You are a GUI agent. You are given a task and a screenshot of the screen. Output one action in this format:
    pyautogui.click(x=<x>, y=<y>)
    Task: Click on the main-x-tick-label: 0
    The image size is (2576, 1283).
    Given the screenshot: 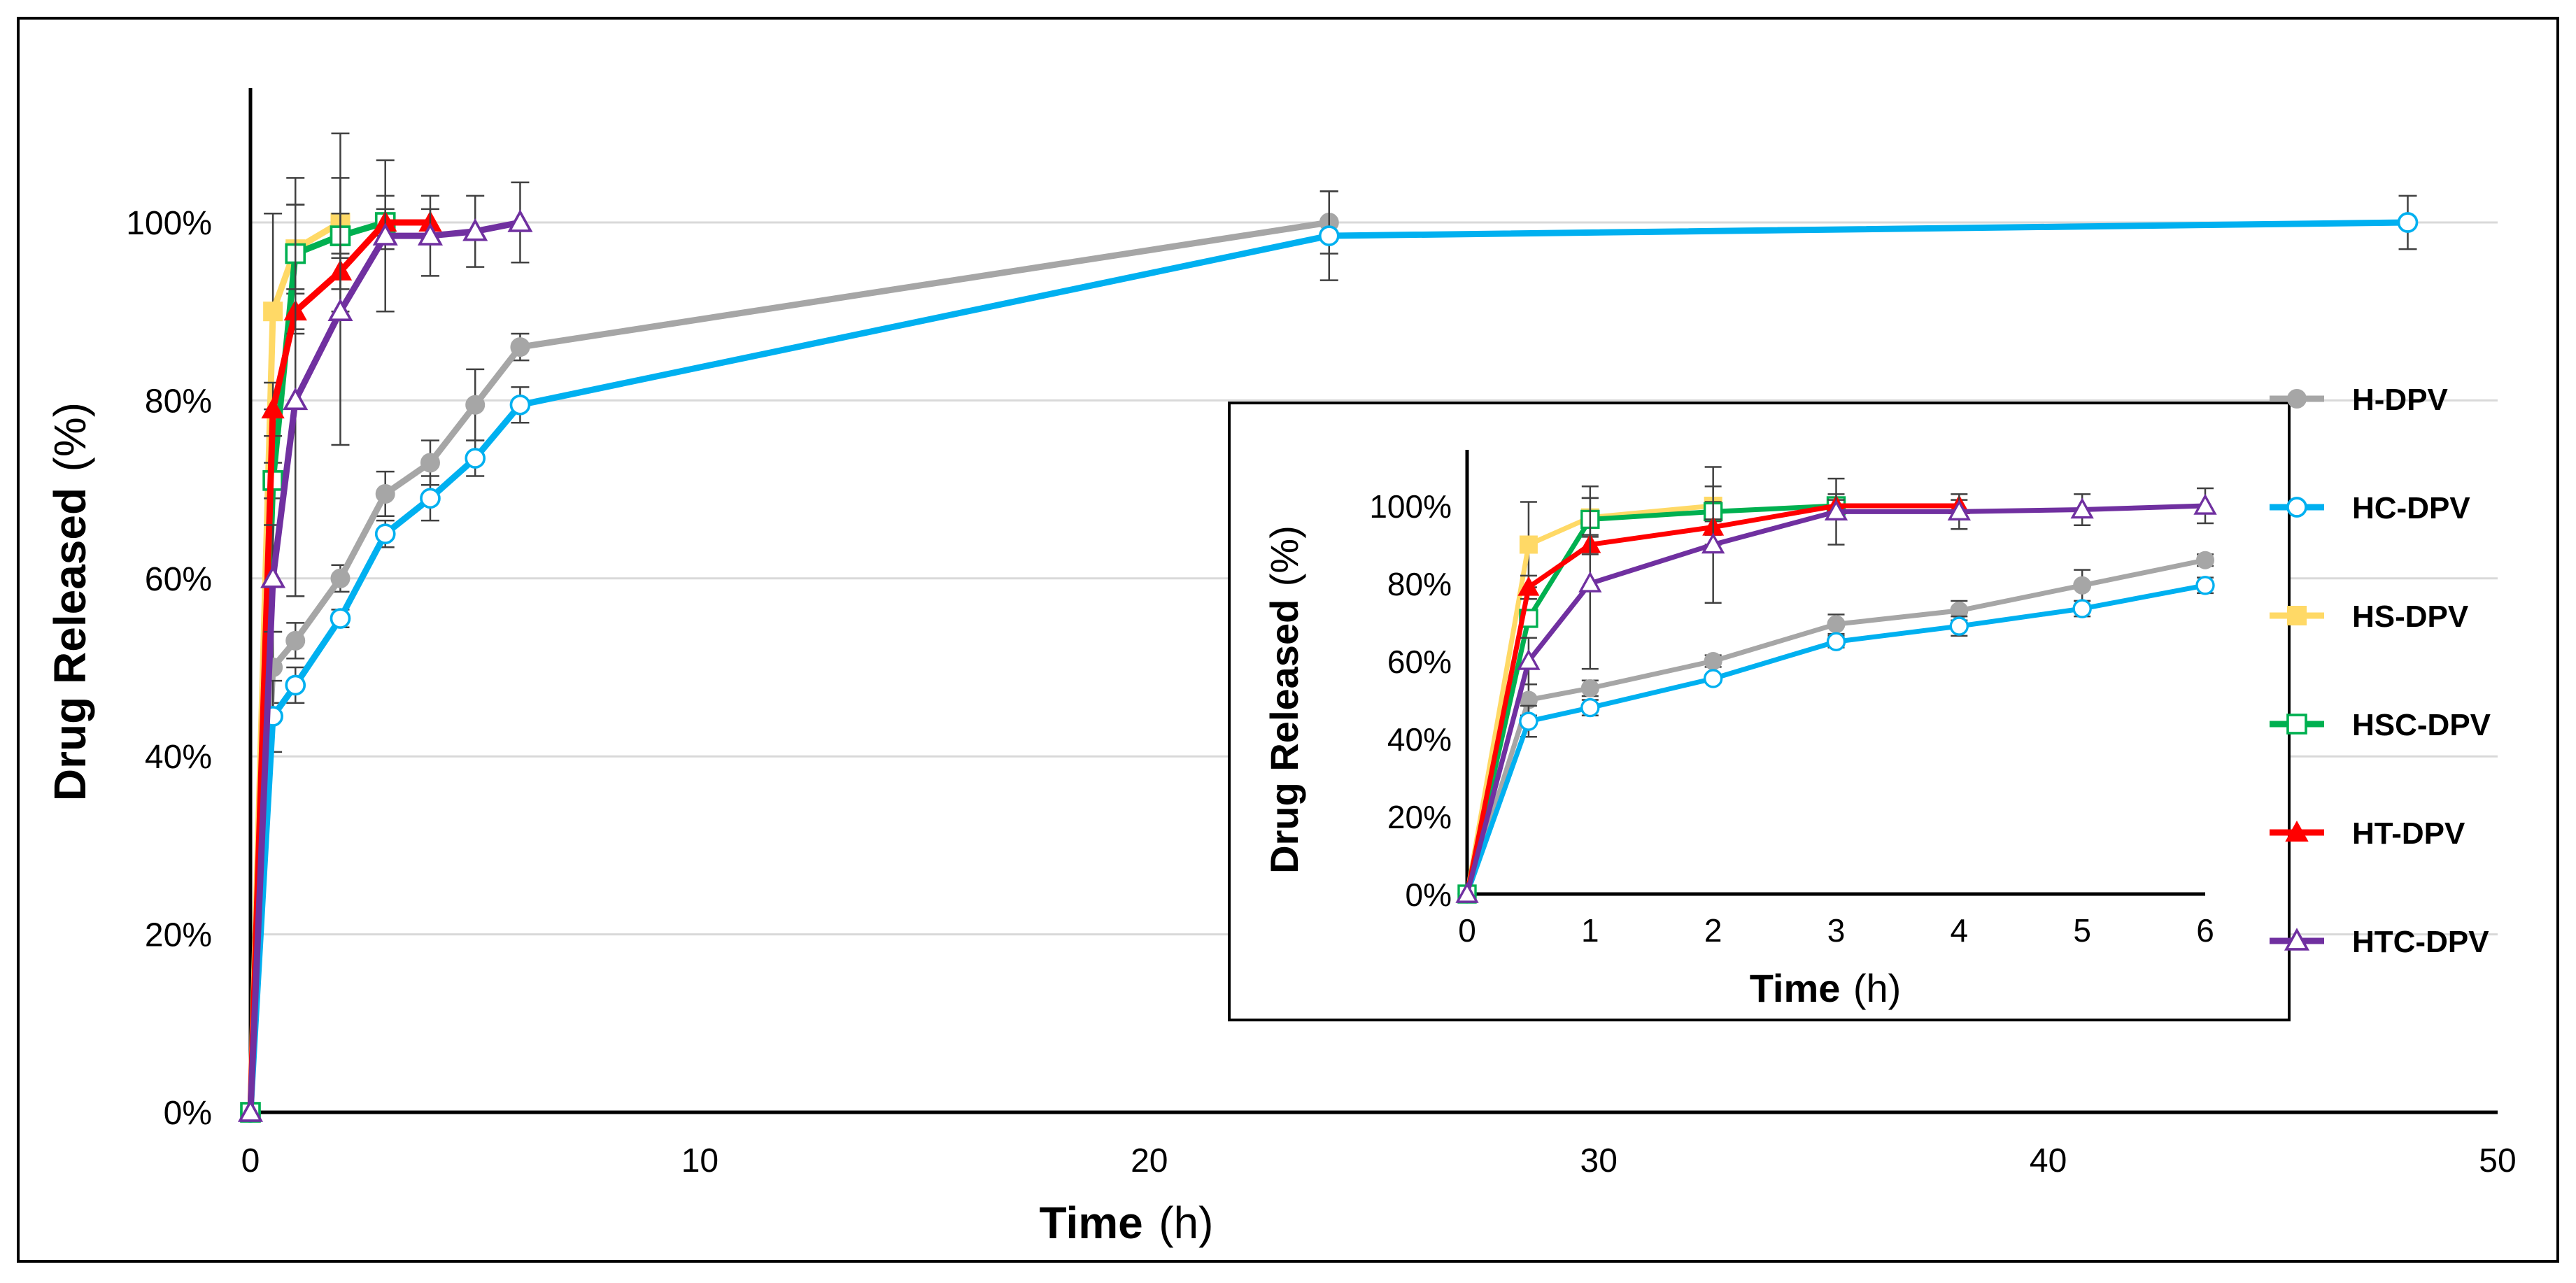 What is the action you would take?
    pyautogui.click(x=250, y=1160)
    